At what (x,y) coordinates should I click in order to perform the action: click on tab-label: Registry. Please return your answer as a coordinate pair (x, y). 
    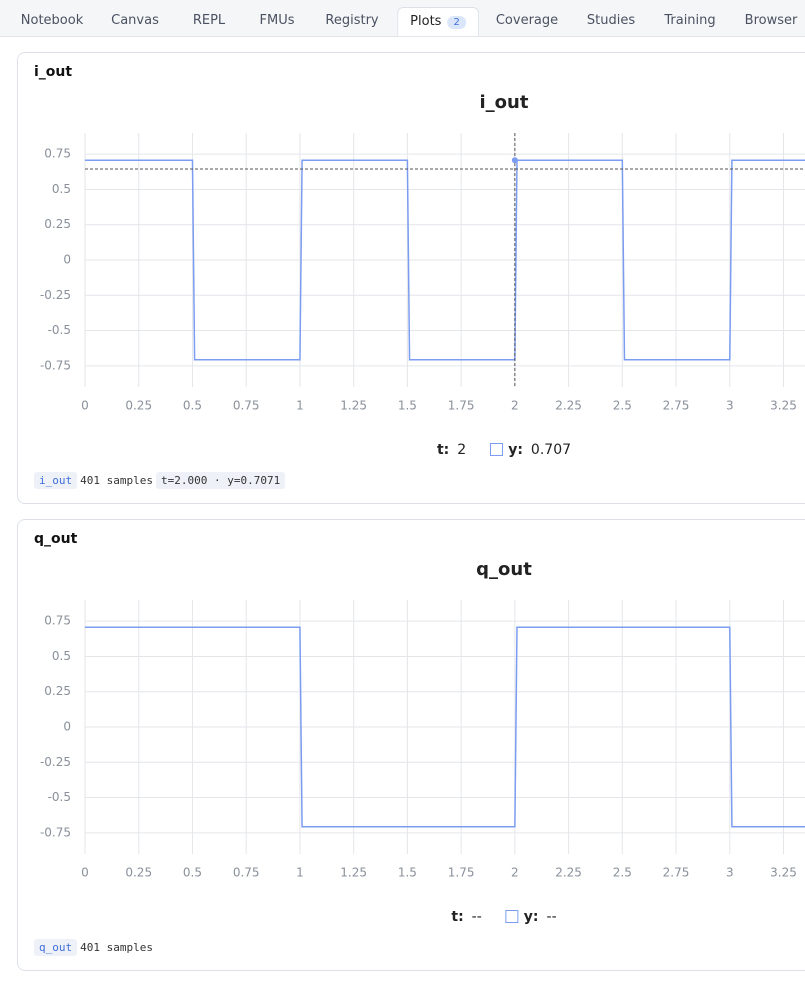
    Looking at the image, I should click on (352, 20).